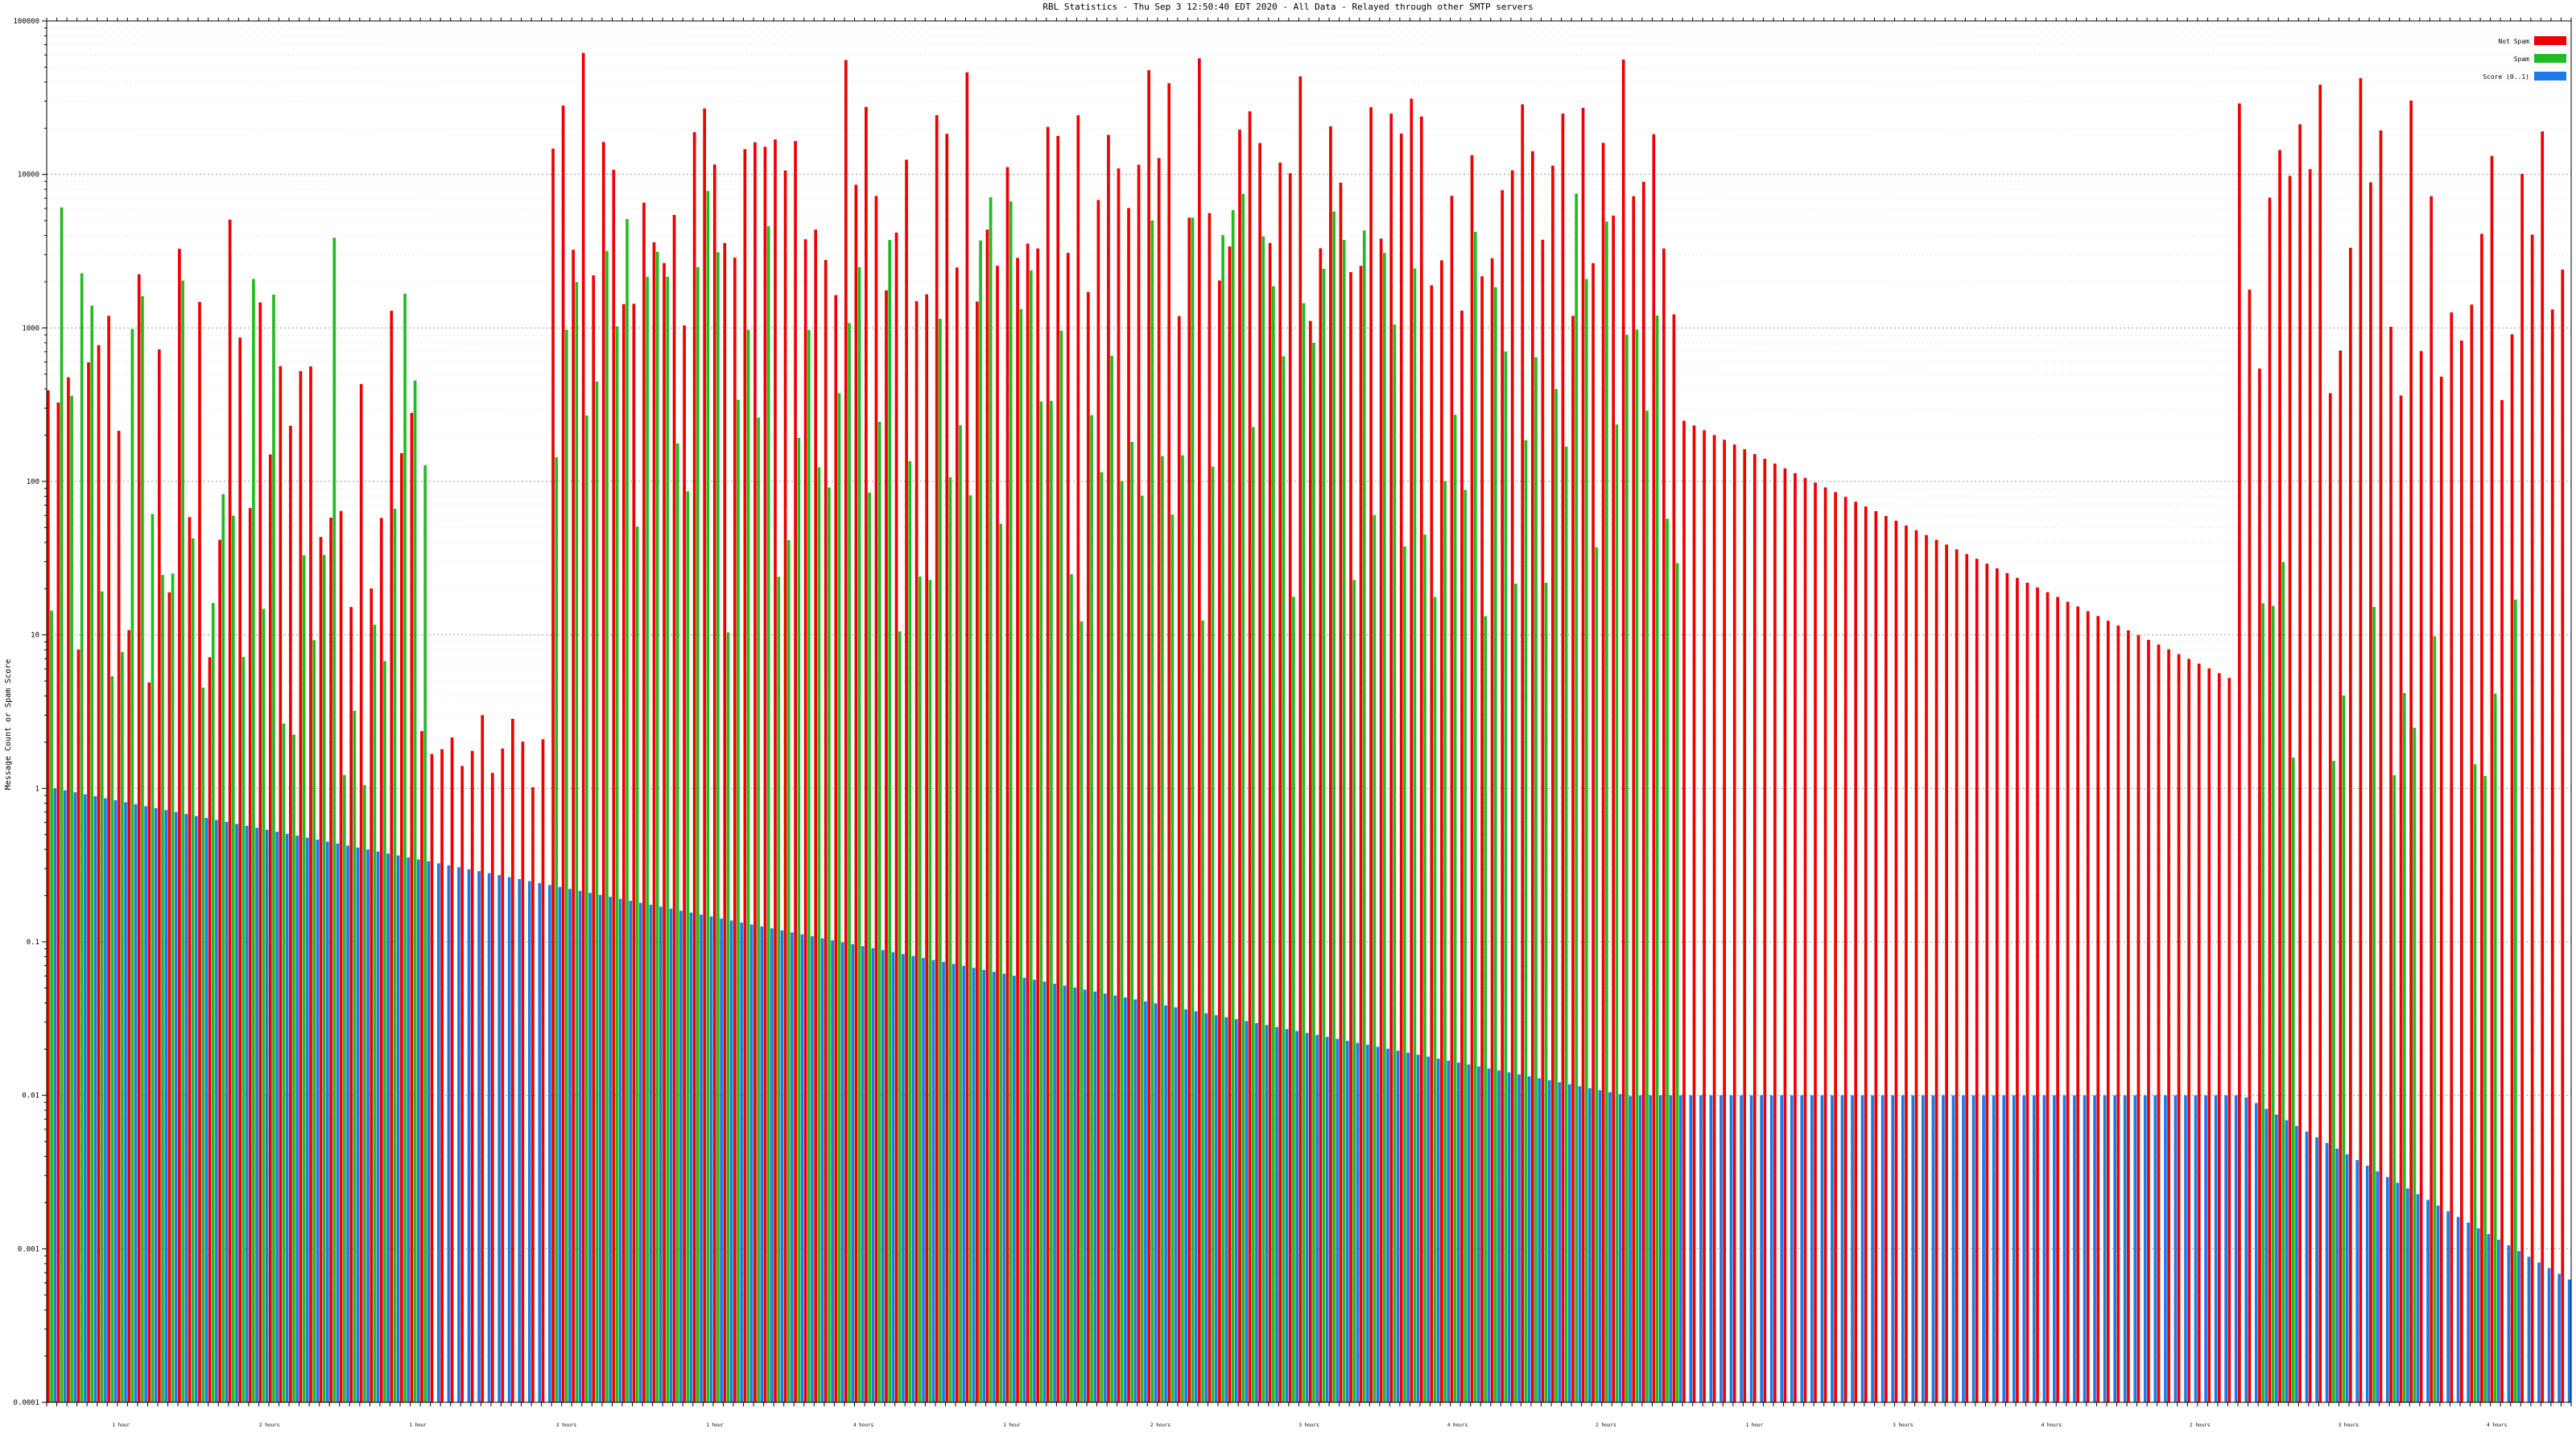  What do you see at coordinates (1606, 1425) in the screenshot?
I see `x-group-label: 2 hours` at bounding box center [1606, 1425].